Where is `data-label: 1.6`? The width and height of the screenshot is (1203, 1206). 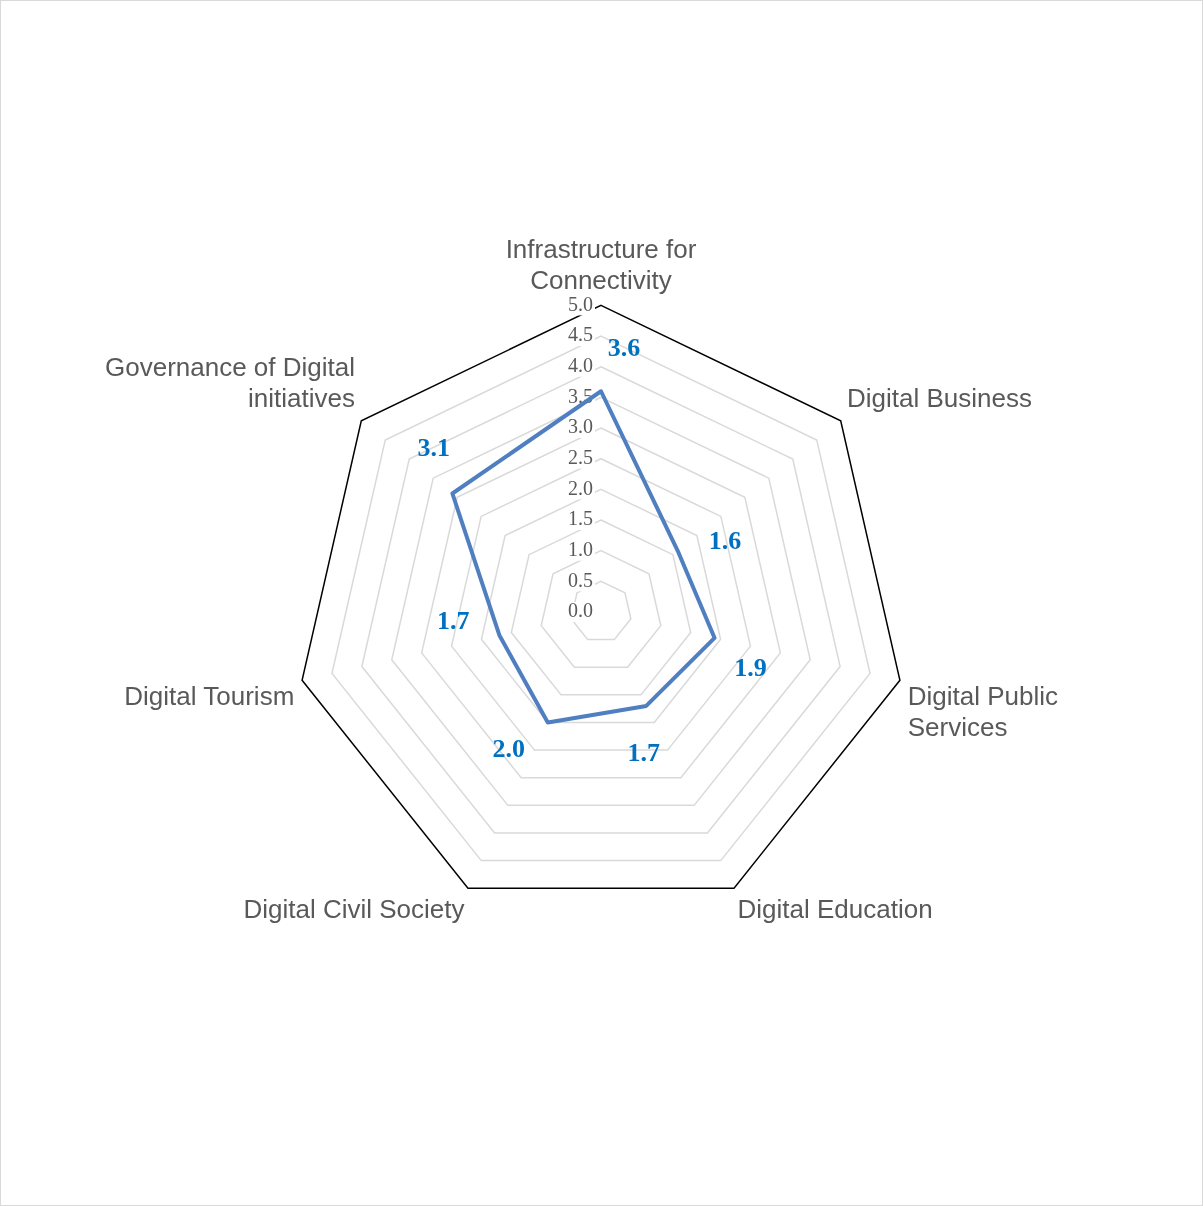
data-label: 1.6 is located at coordinates (725, 541).